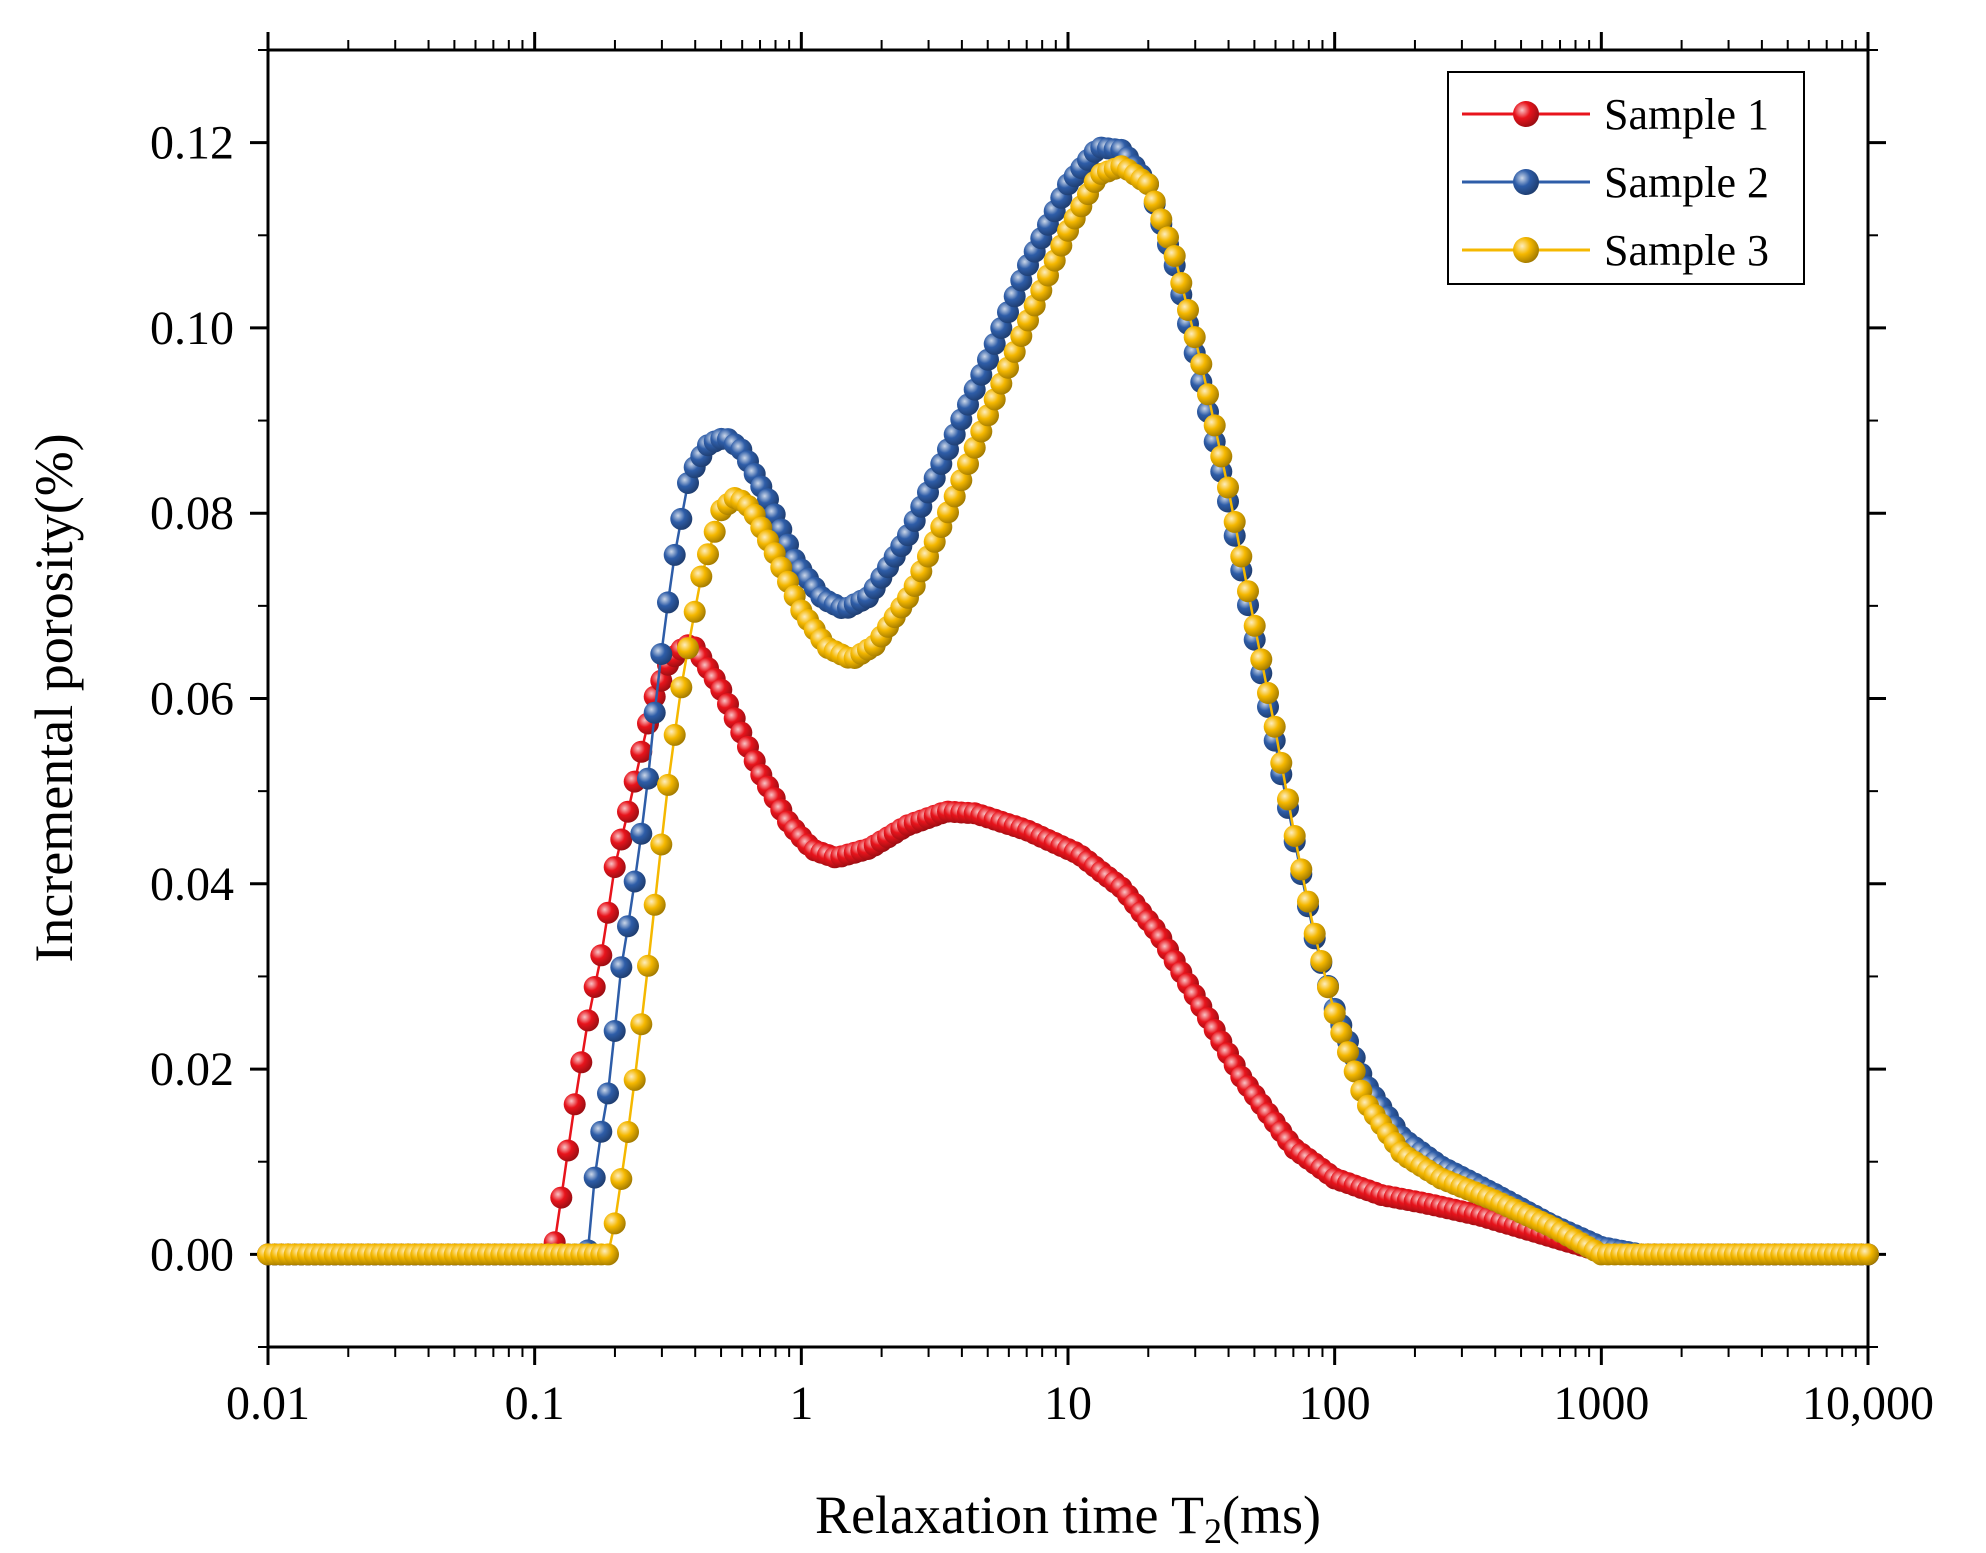  I want to click on x-axis-title-subscript: 2, so click(1213, 1531).